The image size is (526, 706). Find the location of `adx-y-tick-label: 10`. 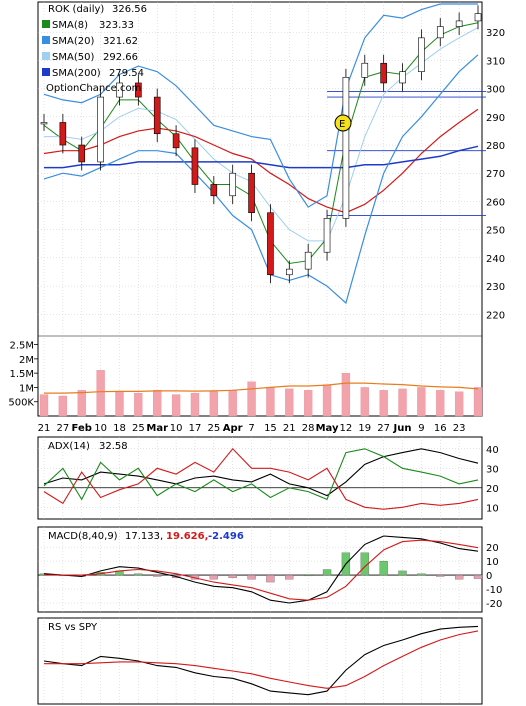

adx-y-tick-label: 10 is located at coordinates (492, 508).